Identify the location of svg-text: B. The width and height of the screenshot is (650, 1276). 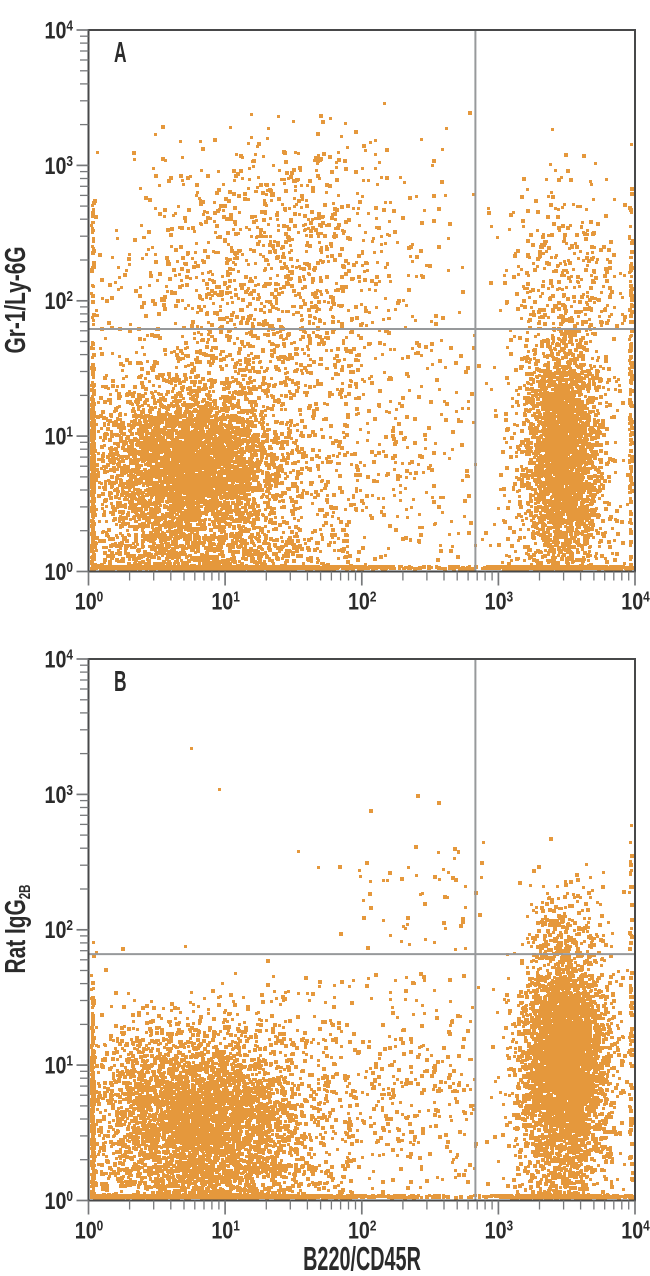
(120, 682).